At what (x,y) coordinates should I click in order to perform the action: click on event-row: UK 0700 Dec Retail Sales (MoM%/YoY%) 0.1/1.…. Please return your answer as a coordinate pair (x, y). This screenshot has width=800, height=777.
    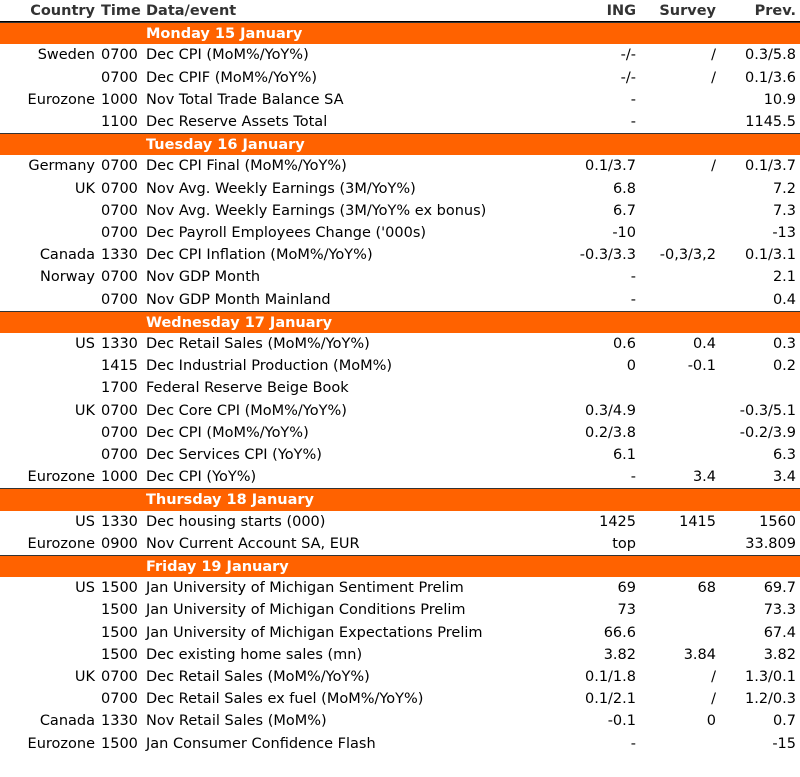
    Looking at the image, I should click on (400, 677).